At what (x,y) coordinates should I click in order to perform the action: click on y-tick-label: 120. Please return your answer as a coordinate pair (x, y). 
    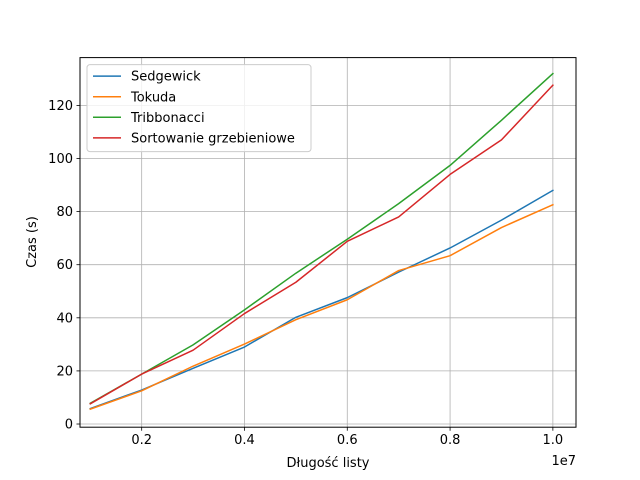
    Looking at the image, I should click on (60, 106).